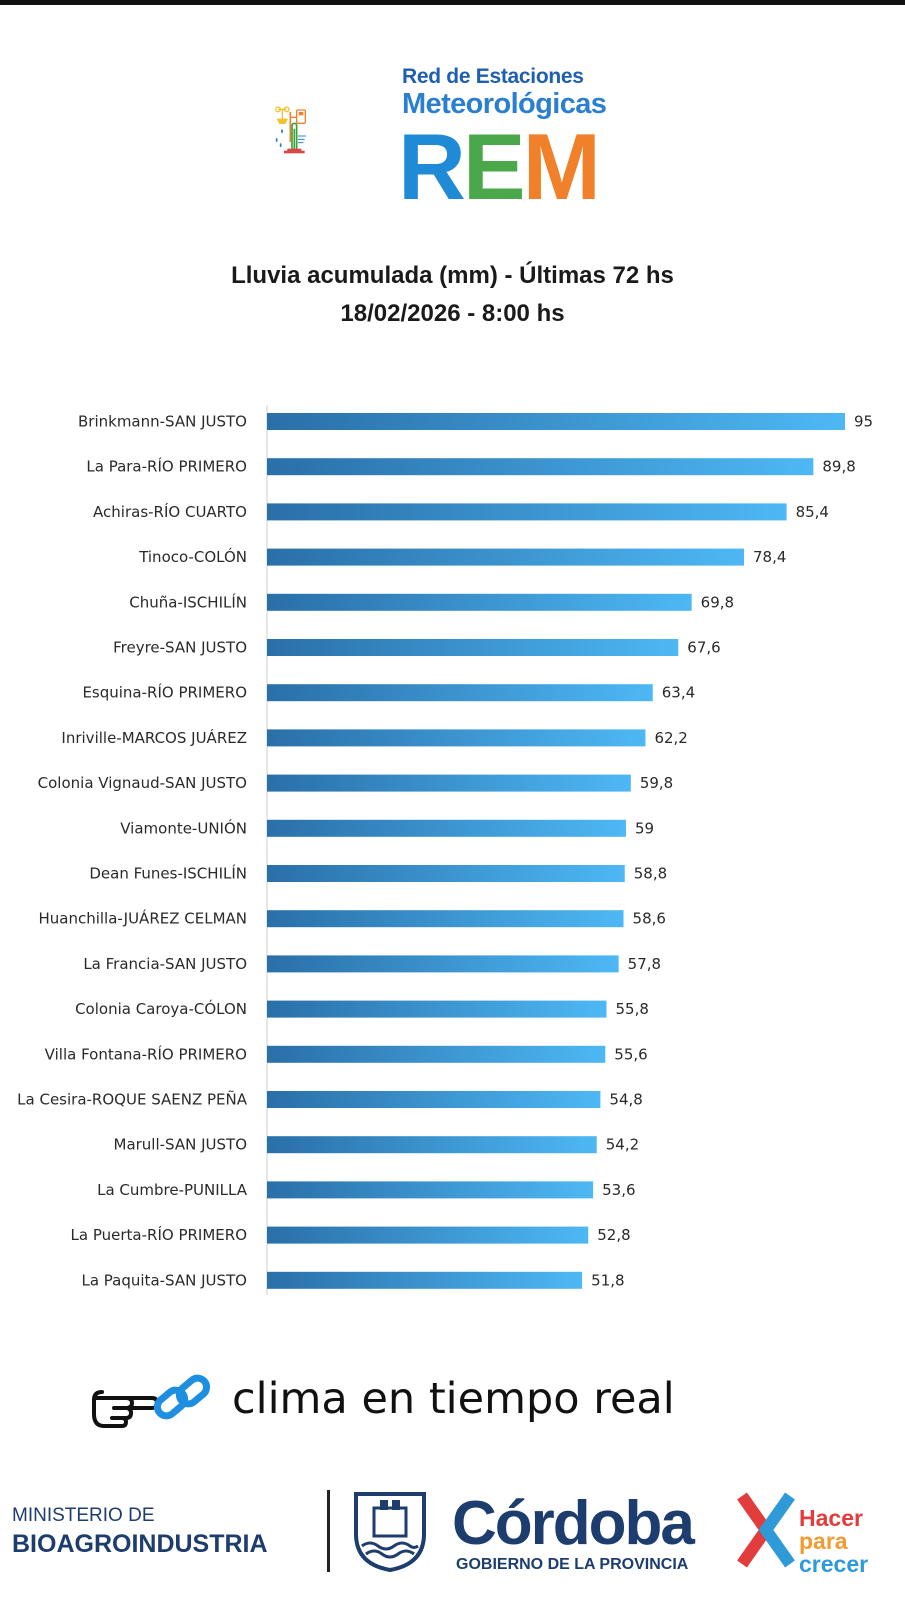  I want to click on slogan: Hacer para crecer, so click(833, 1541).